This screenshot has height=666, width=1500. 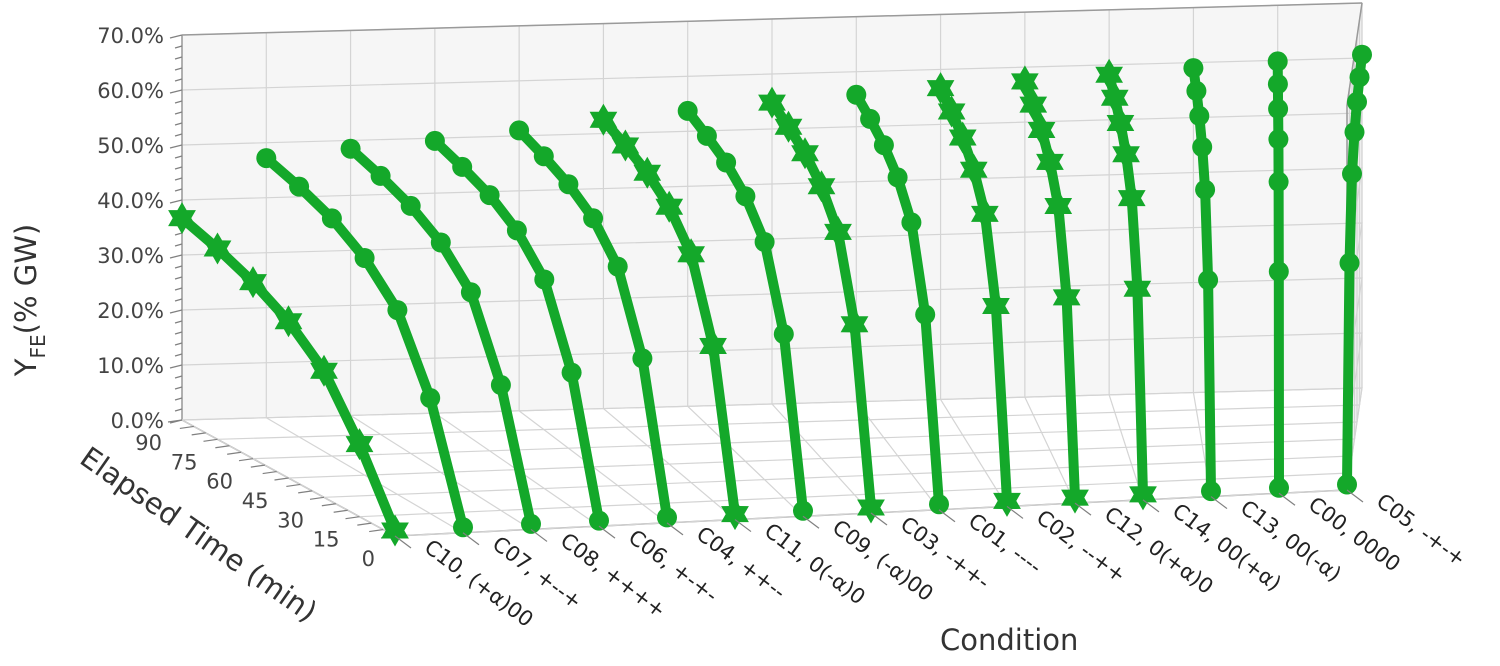 I want to click on box-edge, so click(x=772, y=19).